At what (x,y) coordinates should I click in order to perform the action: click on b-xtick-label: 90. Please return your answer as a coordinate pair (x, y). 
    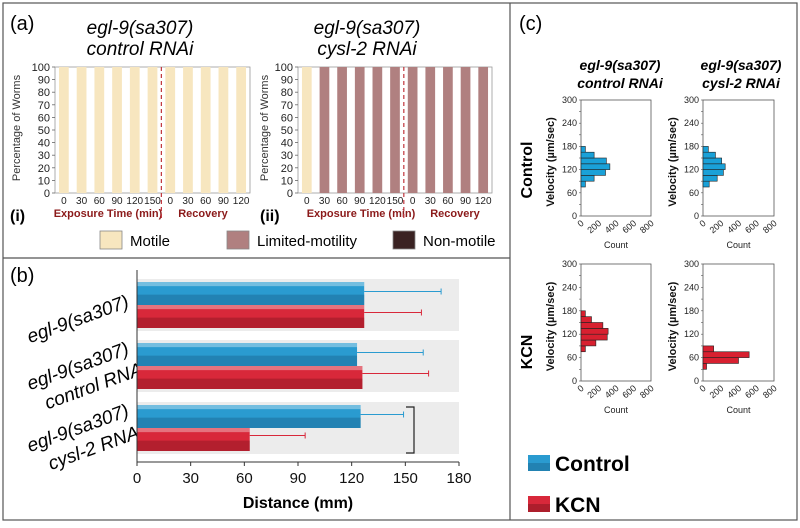
    Looking at the image, I should click on (298, 478).